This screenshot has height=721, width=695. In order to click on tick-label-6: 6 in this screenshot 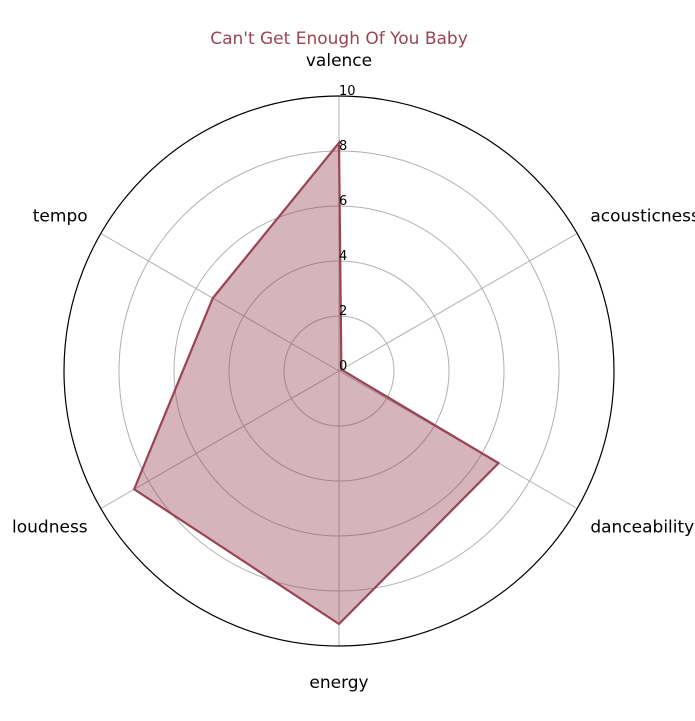, I will do `click(343, 201)`.